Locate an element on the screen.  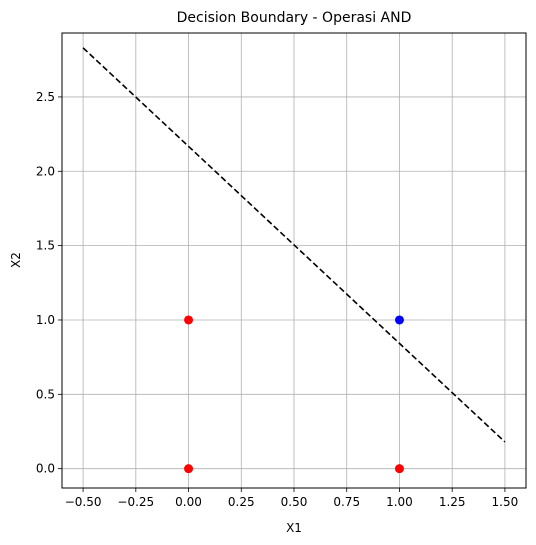
x-tick-label: 0.00 is located at coordinates (188, 502).